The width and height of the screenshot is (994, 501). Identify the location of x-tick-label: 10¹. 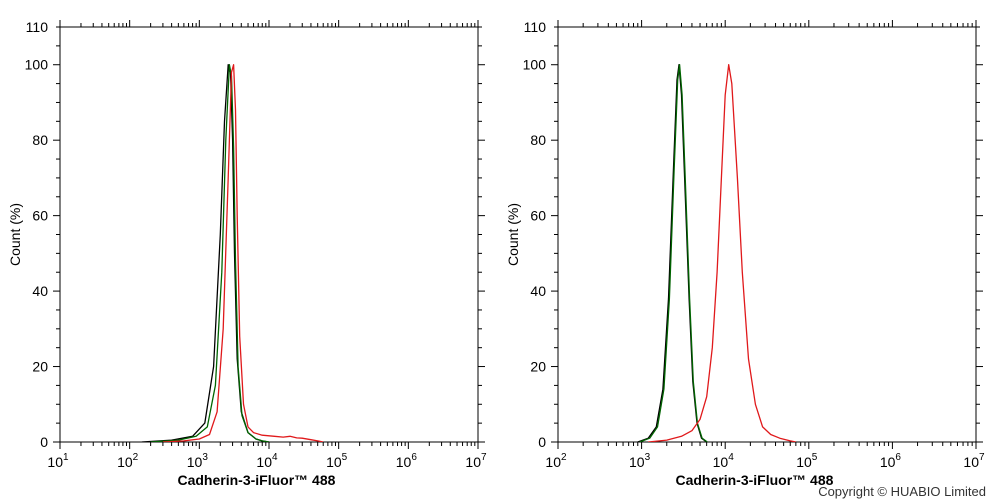
(58, 461).